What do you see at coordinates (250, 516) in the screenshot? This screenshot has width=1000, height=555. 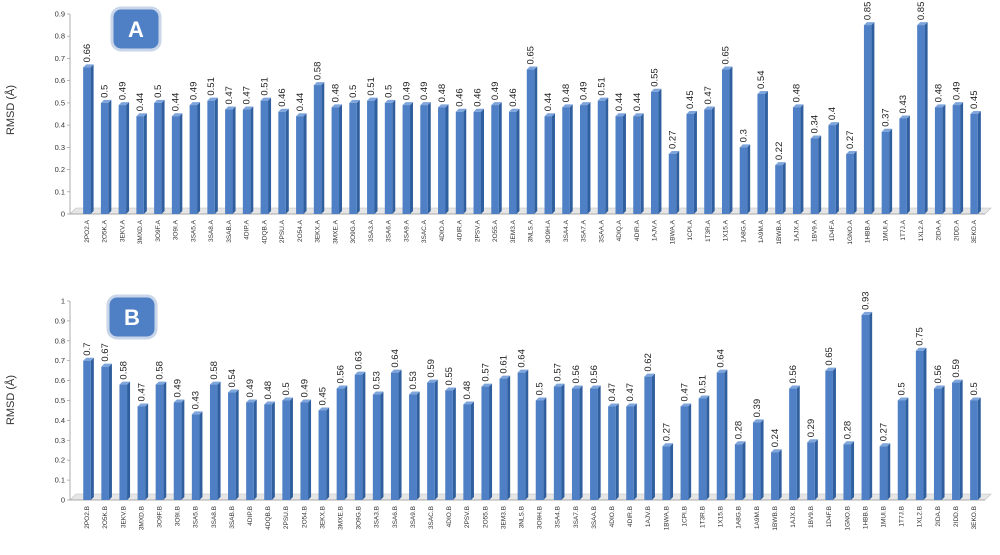 I see `x-tick-label: 4DIP.B` at bounding box center [250, 516].